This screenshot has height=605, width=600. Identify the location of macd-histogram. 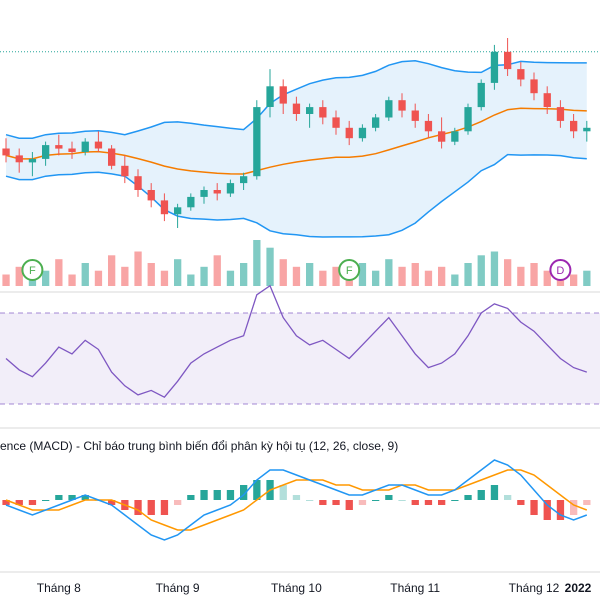
(296, 500).